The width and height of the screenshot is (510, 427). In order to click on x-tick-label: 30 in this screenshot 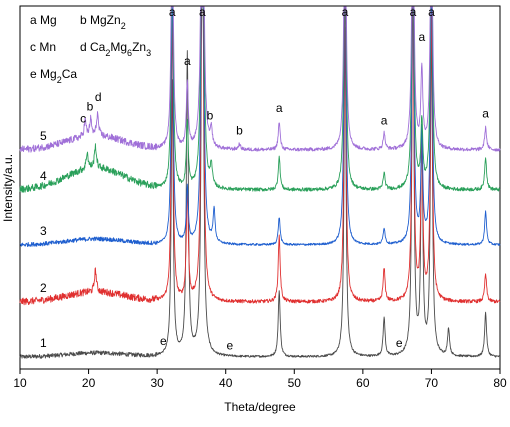, I will do `click(157, 383)`.